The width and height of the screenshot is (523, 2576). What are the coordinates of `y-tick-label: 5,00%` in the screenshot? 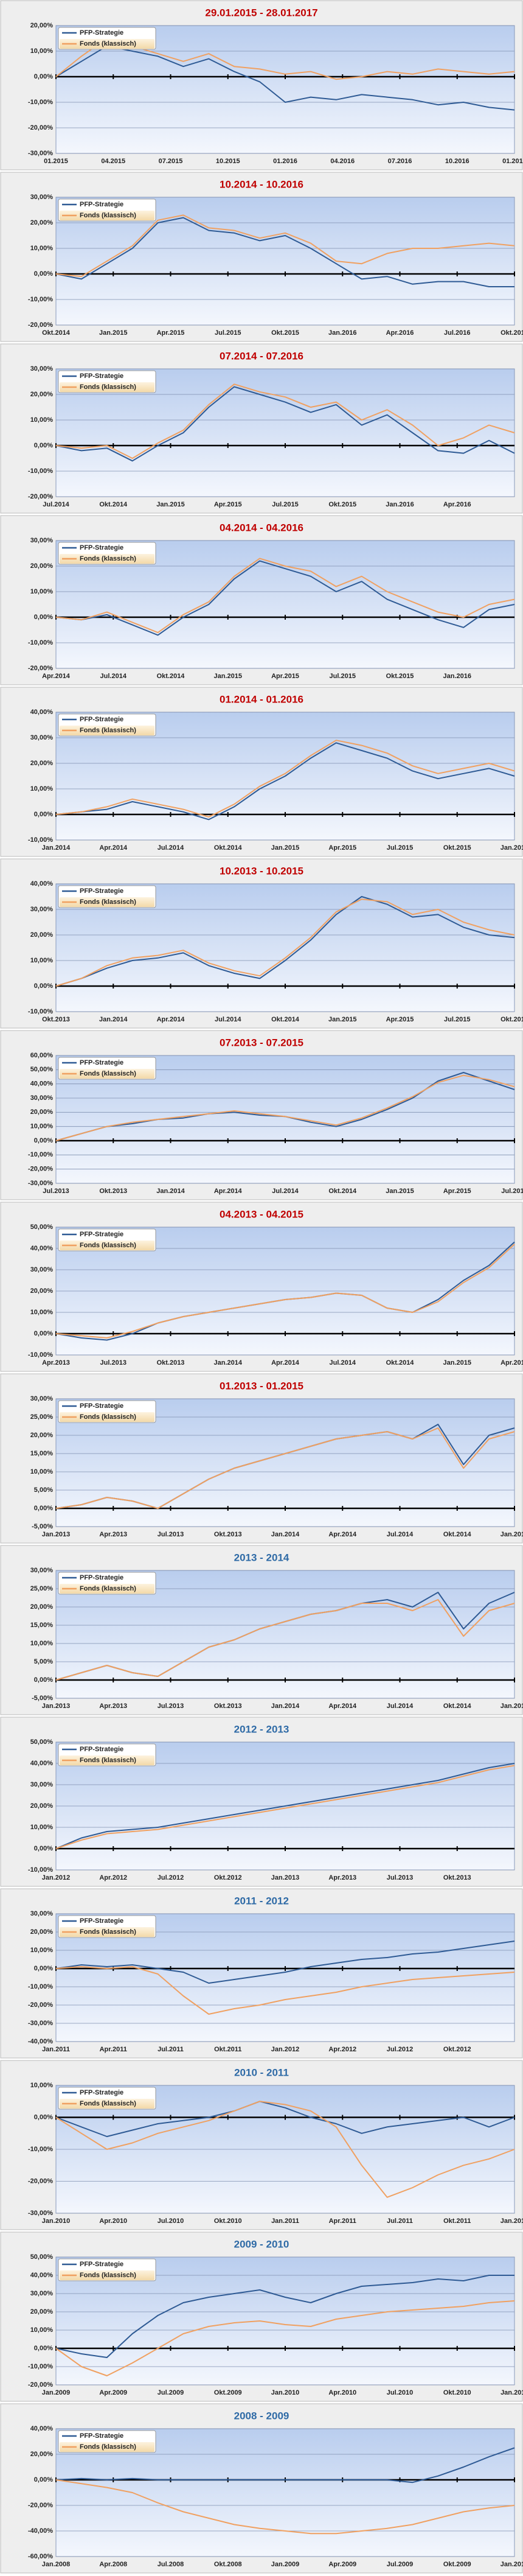 It's located at (43, 1490).